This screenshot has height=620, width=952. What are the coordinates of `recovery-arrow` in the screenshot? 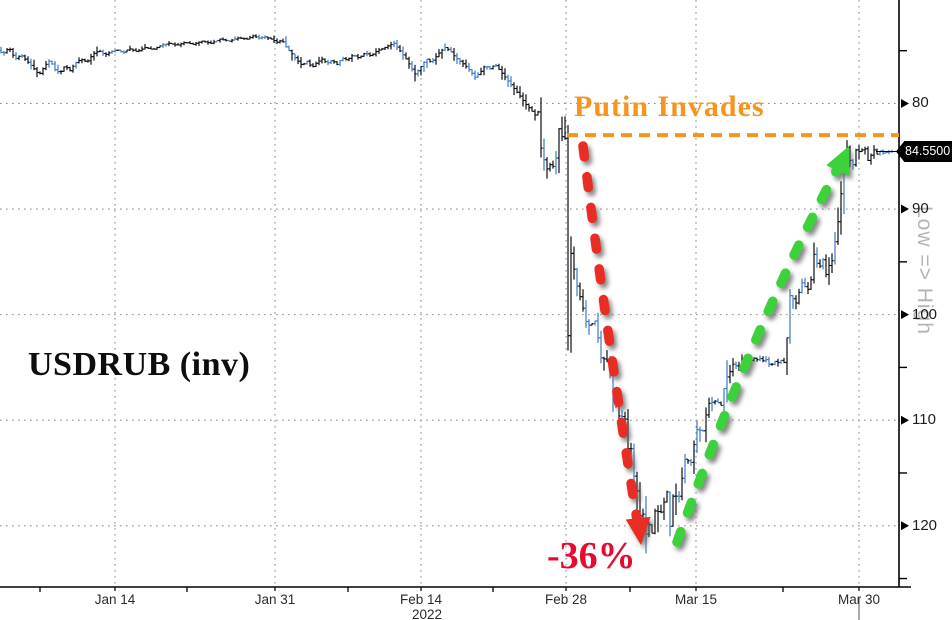 It's located at (757, 355).